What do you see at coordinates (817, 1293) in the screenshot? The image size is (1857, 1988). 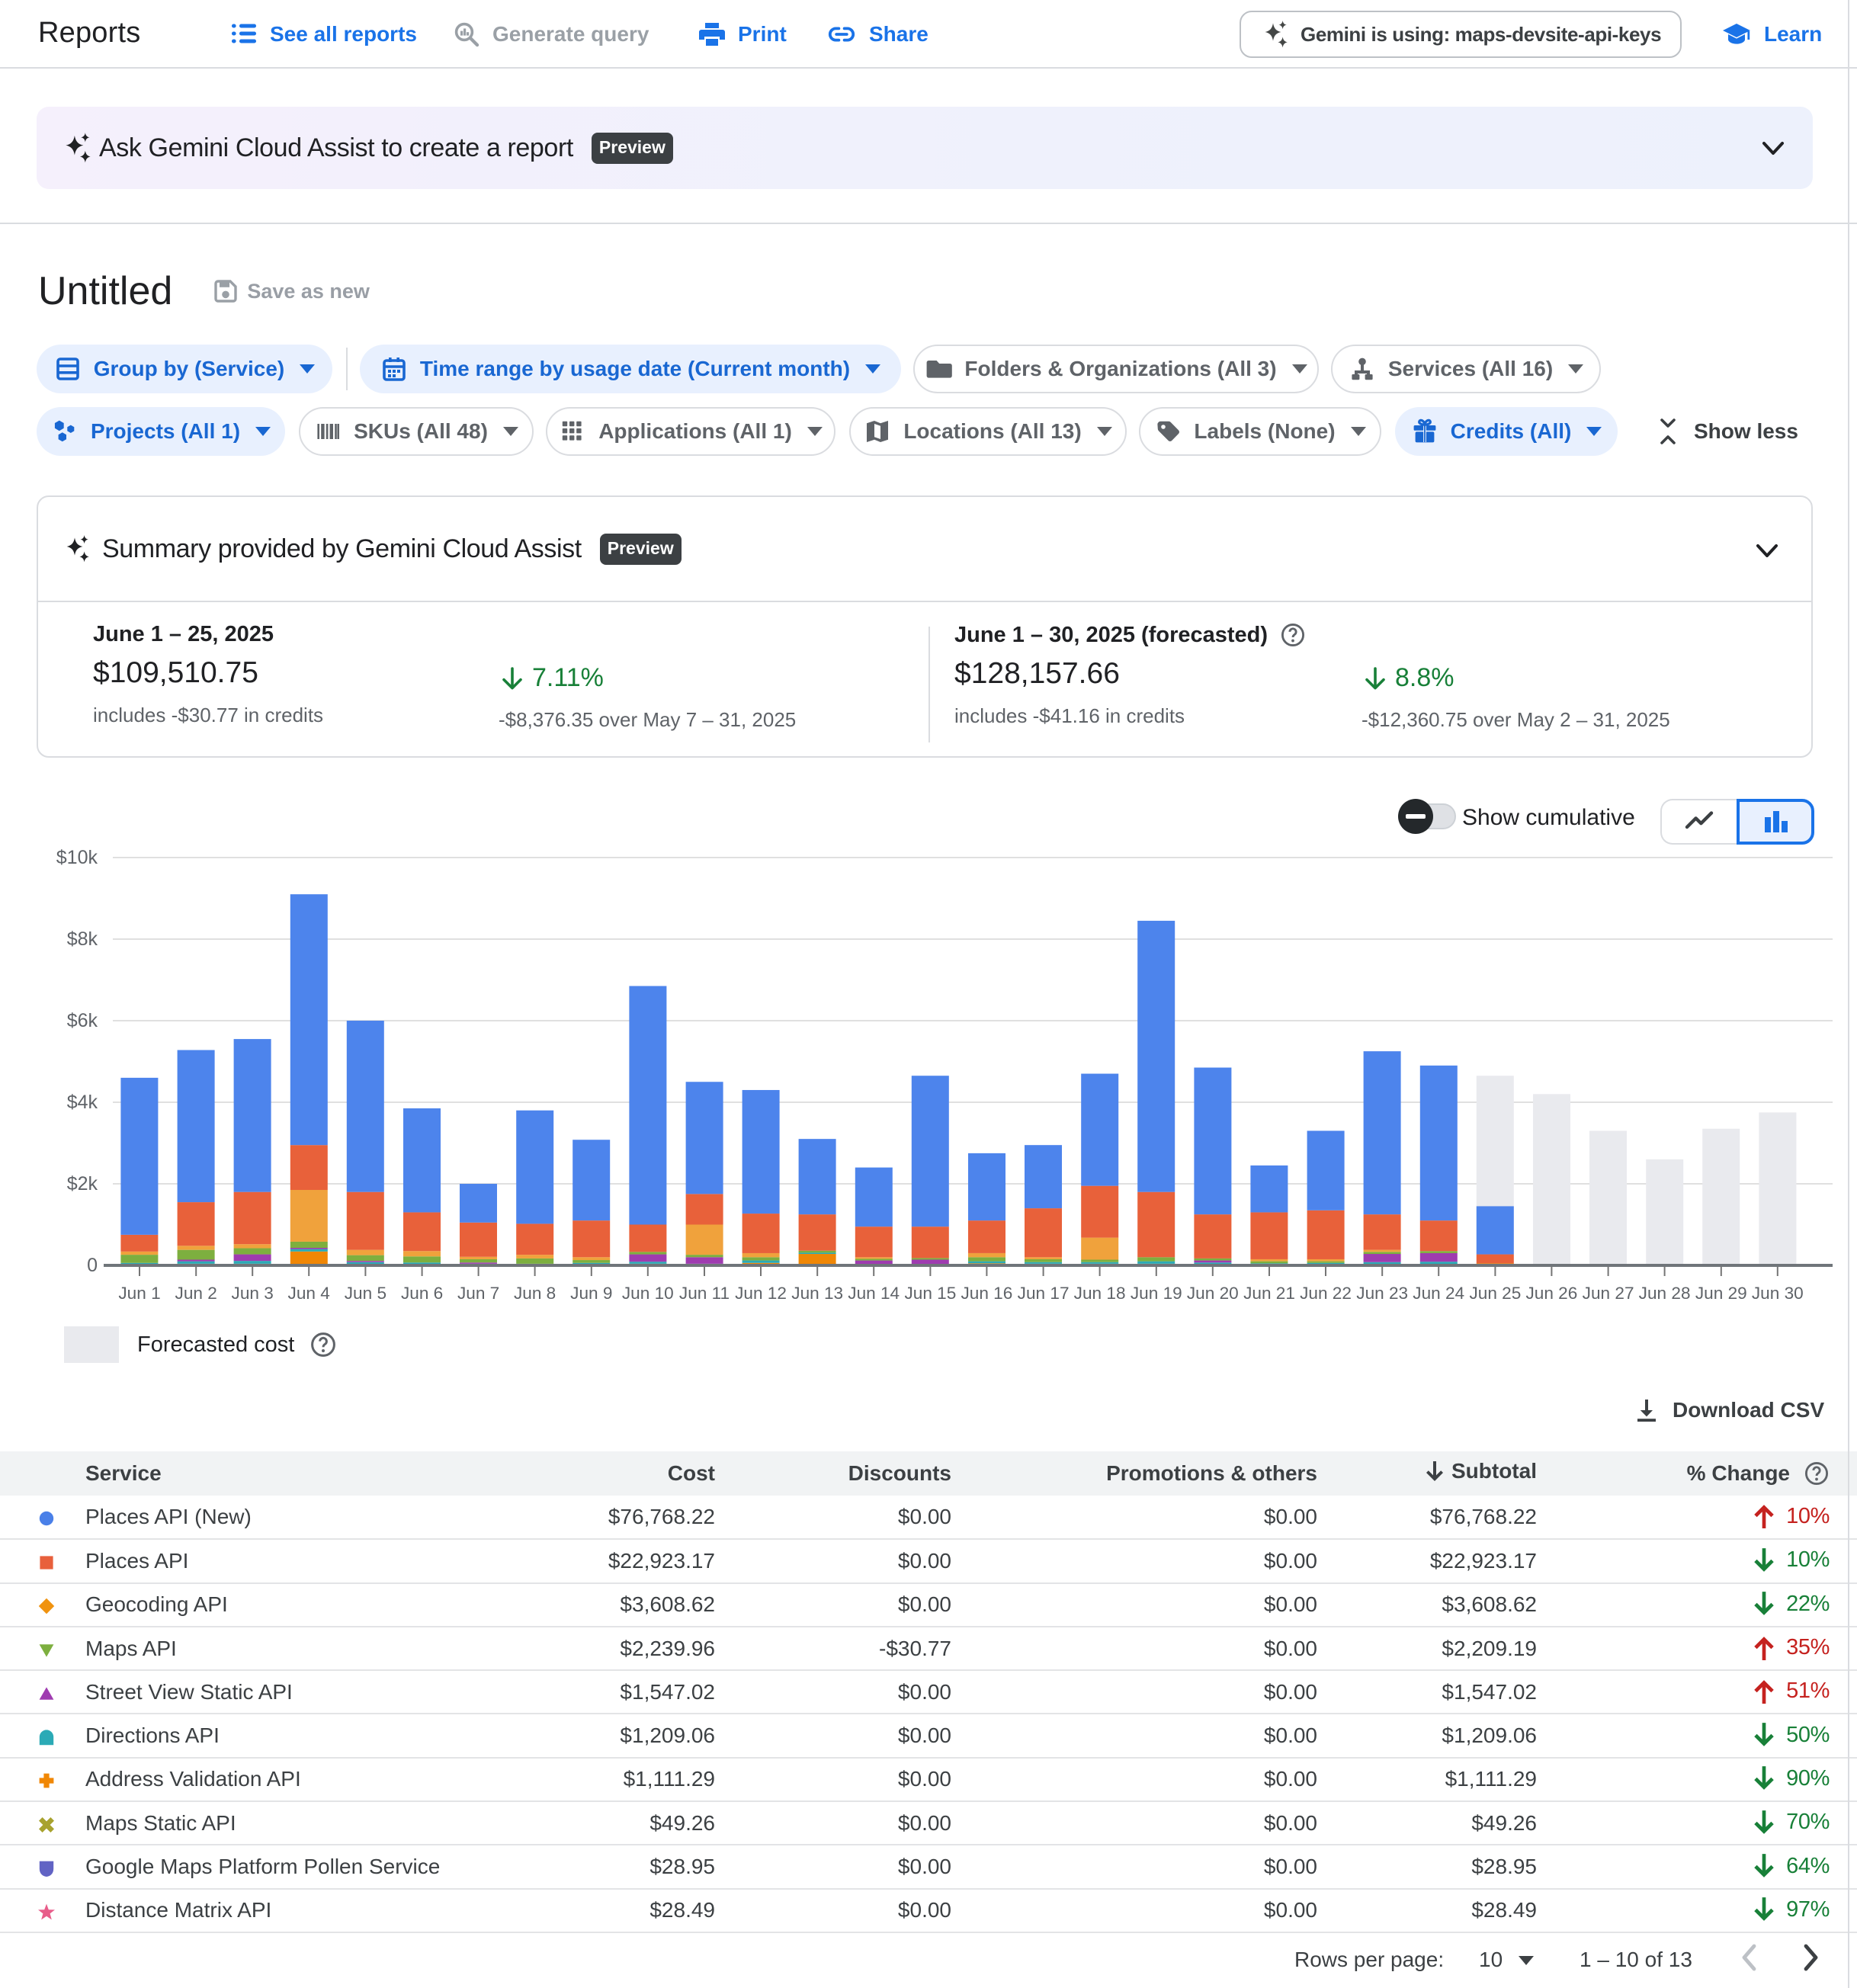 I see `svg-text: Jun 13` at bounding box center [817, 1293].